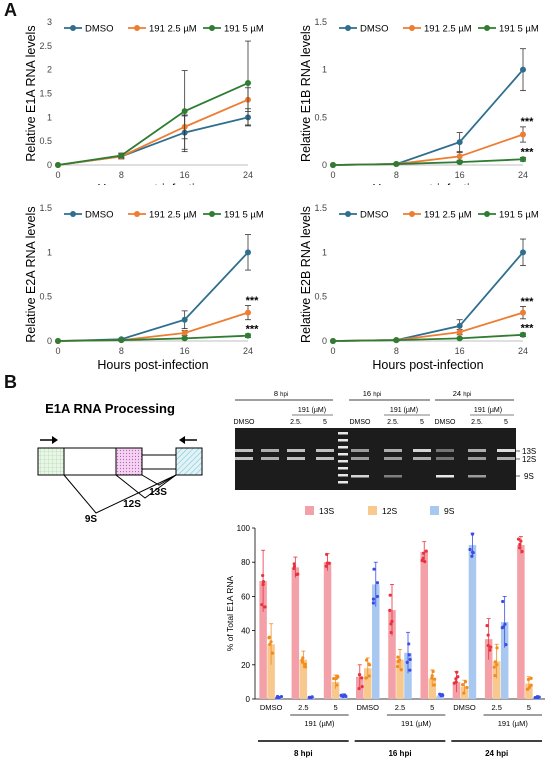 The width and height of the screenshot is (550, 761). Describe the element at coordinates (506, 458) in the screenshot. I see `band-12s` at that location.